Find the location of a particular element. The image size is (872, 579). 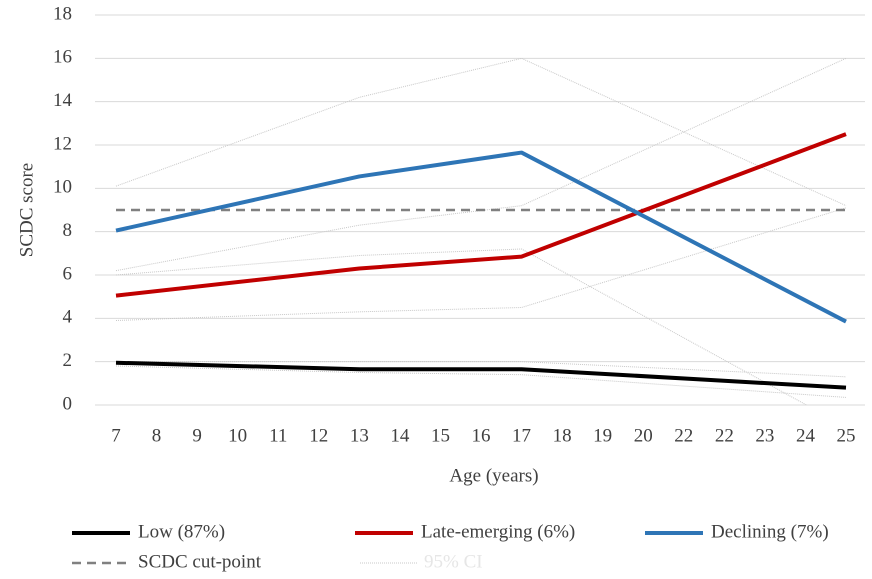

x-tick-label: 15 is located at coordinates (440, 435).